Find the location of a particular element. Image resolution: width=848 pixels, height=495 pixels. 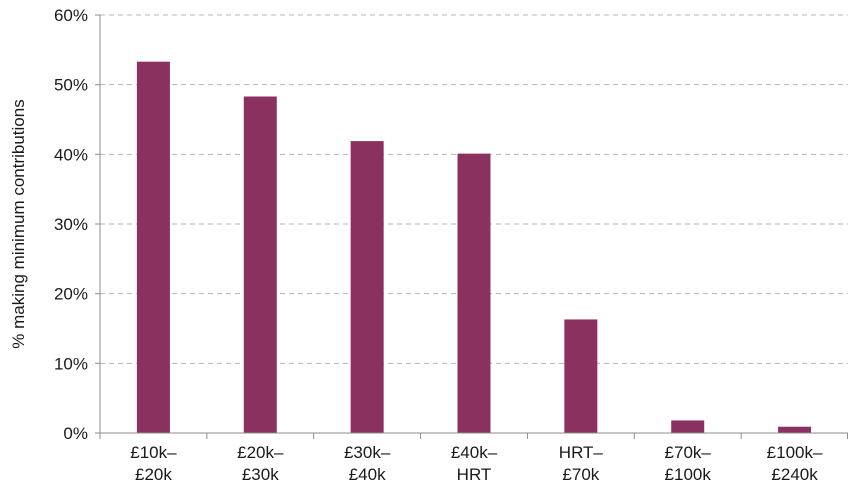

y-tick-label-30: 30% is located at coordinates (71, 224).